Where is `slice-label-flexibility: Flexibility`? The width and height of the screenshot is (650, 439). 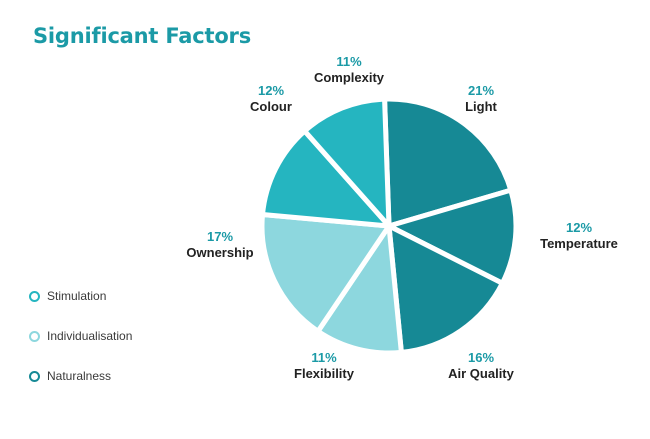 slice-label-flexibility: Flexibility is located at coordinates (324, 373).